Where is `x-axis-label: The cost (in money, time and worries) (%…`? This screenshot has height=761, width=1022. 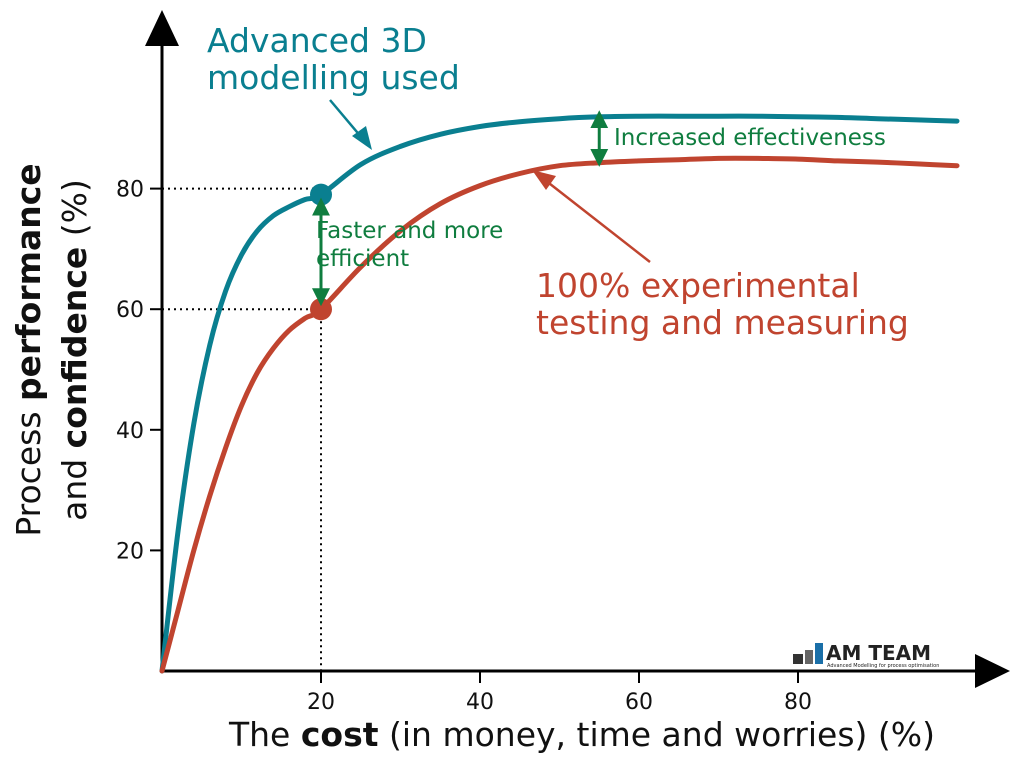 x-axis-label: The cost (in money, time and worries) (%… is located at coordinates (581, 734).